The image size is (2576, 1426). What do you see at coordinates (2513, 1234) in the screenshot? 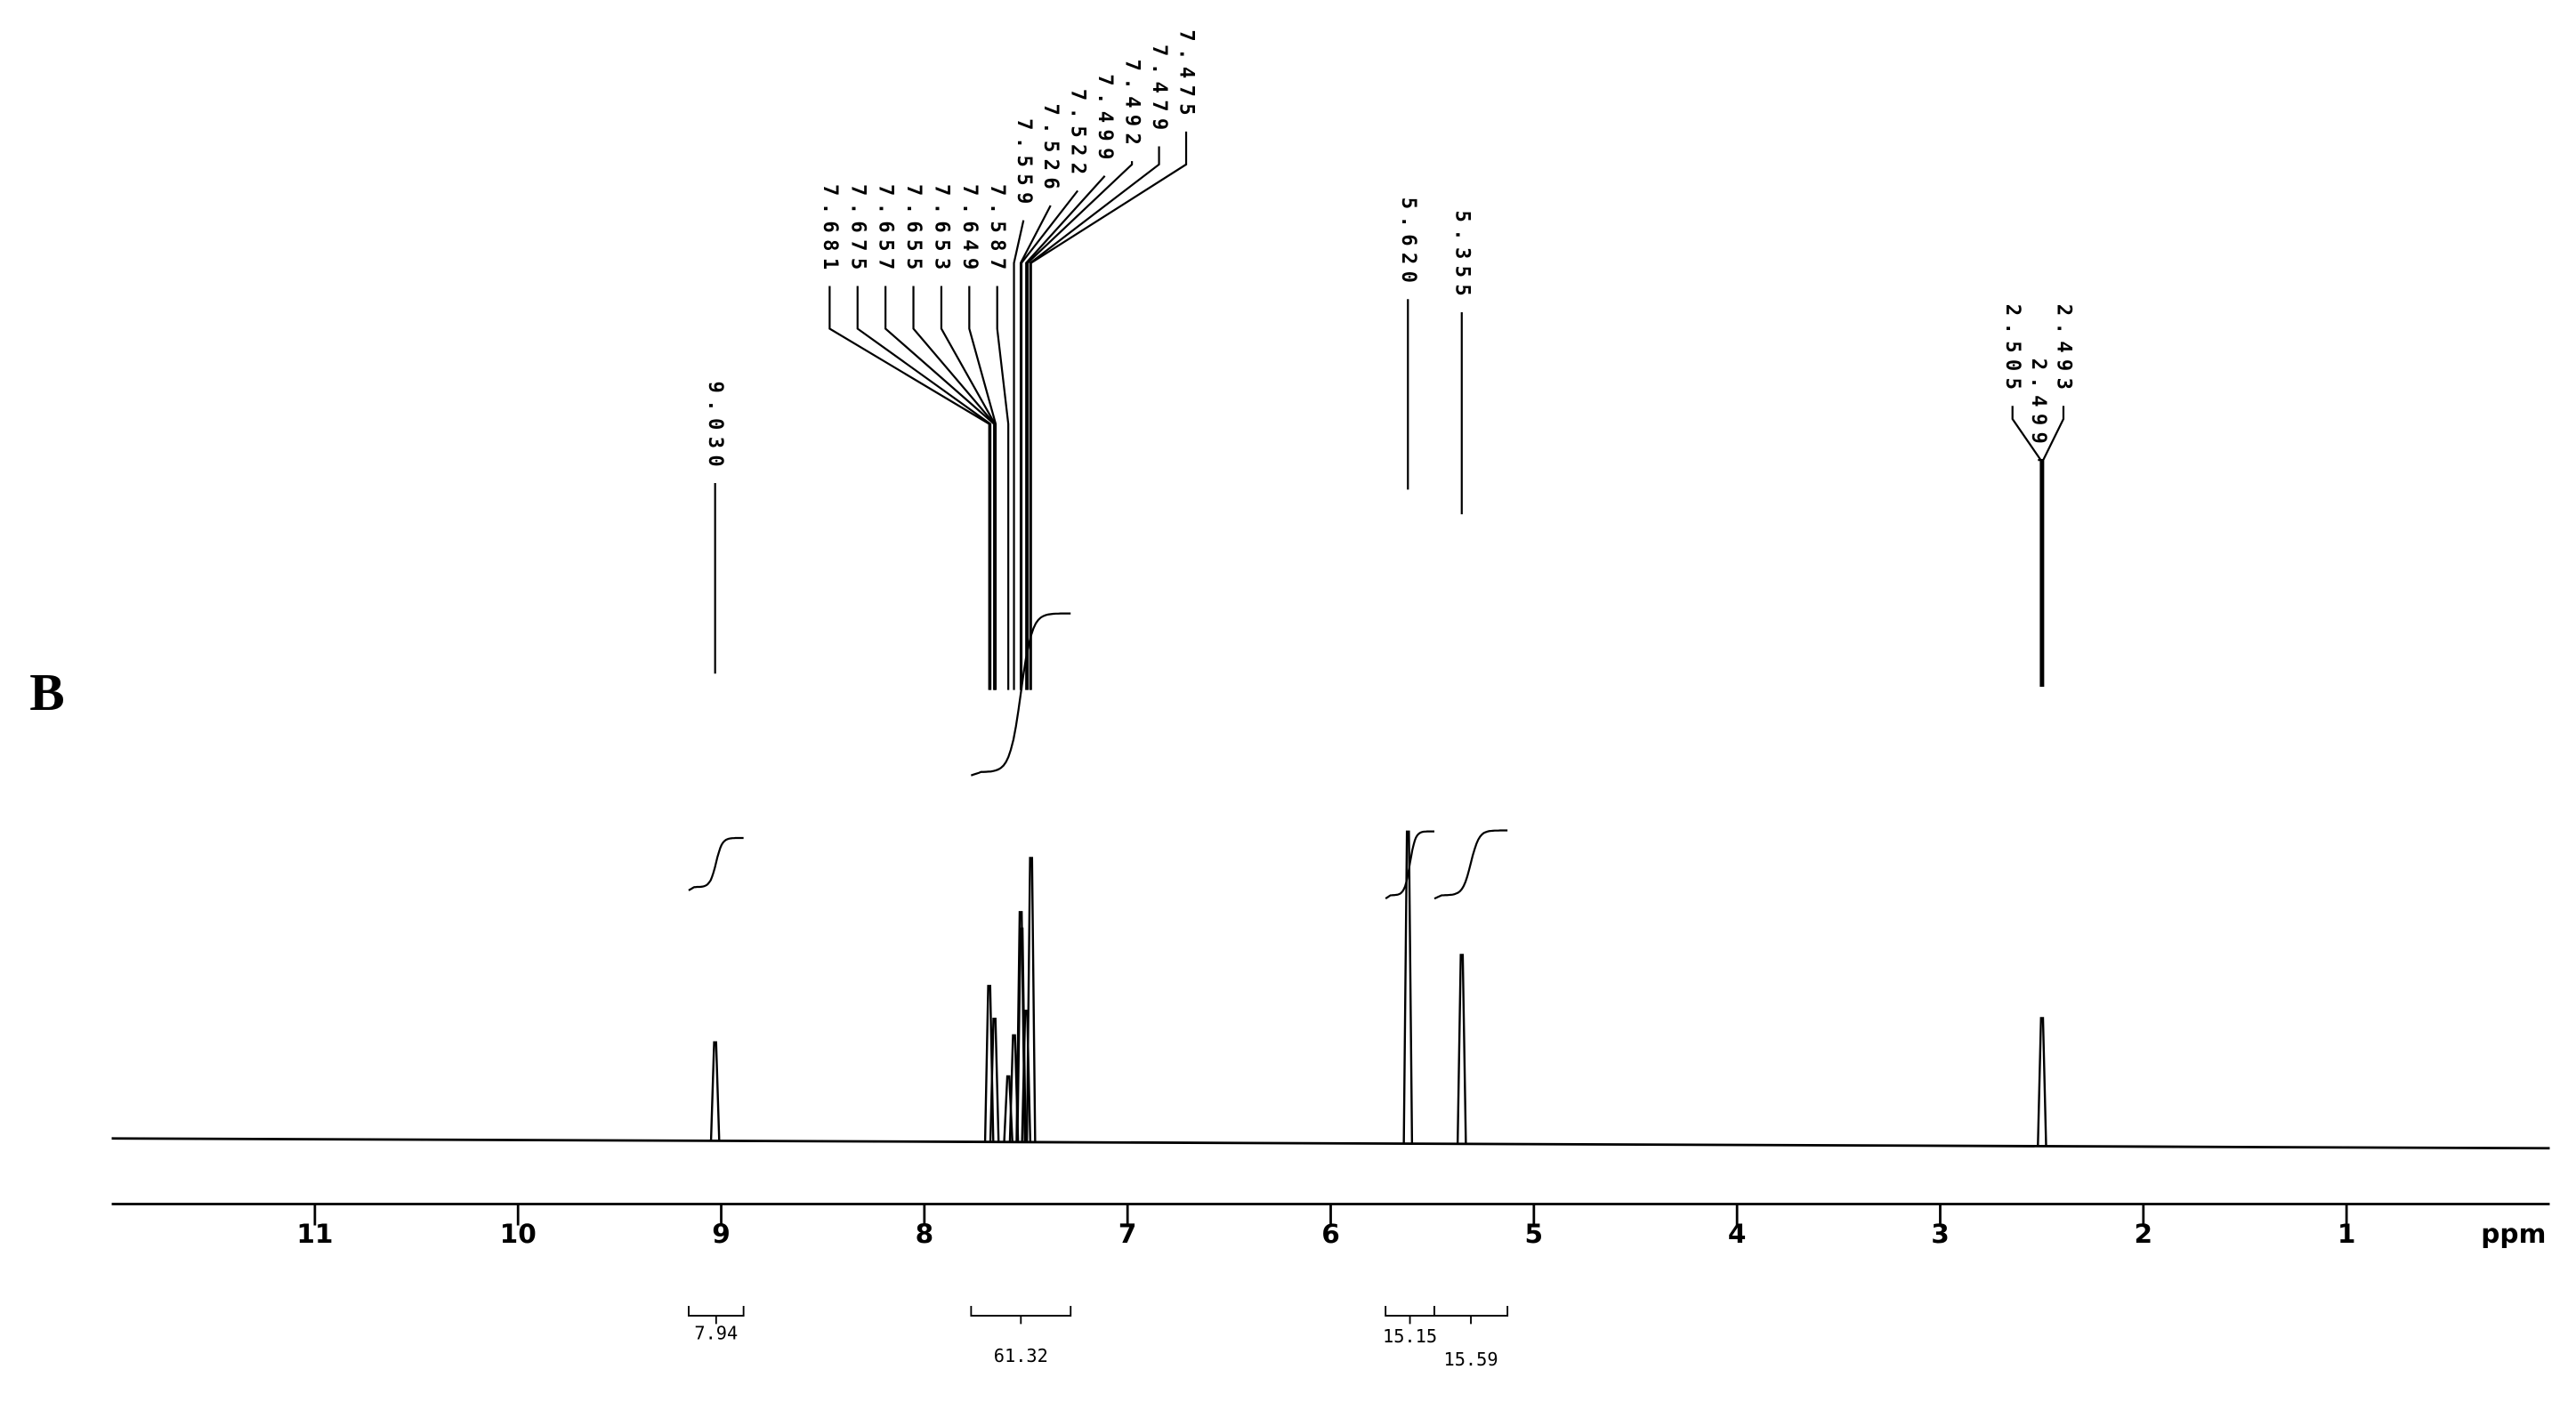
I see `x-axis-label: ppm` at bounding box center [2513, 1234].